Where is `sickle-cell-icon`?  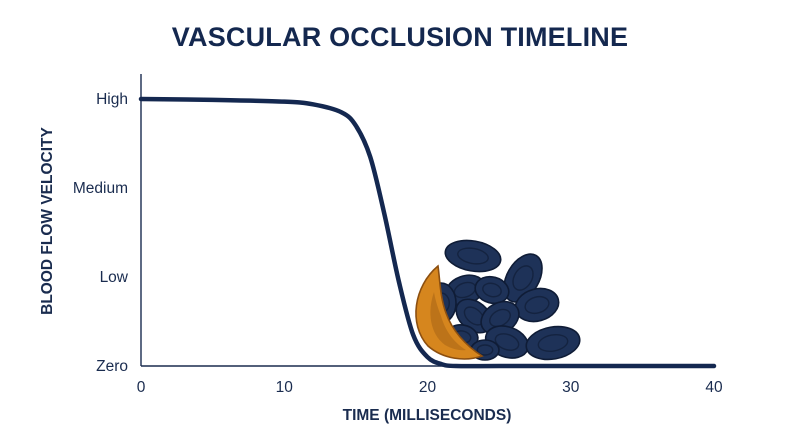 sickle-cell-icon is located at coordinates (449, 312).